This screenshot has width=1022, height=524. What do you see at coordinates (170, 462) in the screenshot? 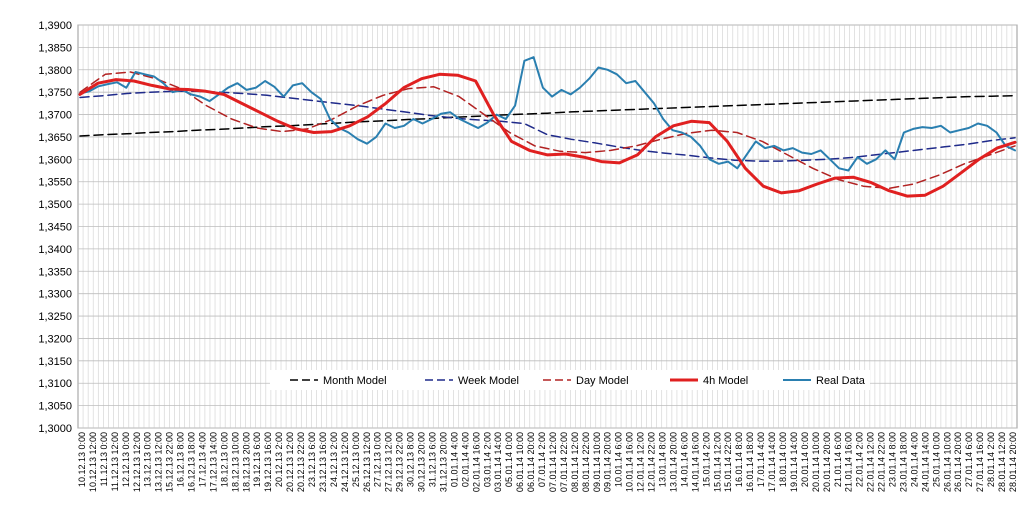
I see `x-tick-label: 15.12.13 22:00` at bounding box center [170, 462].